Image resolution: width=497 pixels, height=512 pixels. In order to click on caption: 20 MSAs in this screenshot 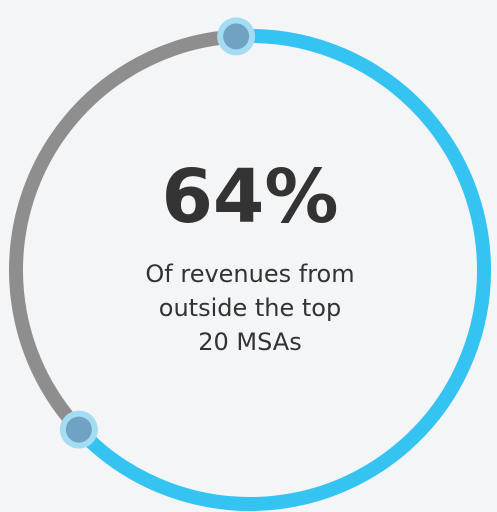, I will do `click(249, 342)`.